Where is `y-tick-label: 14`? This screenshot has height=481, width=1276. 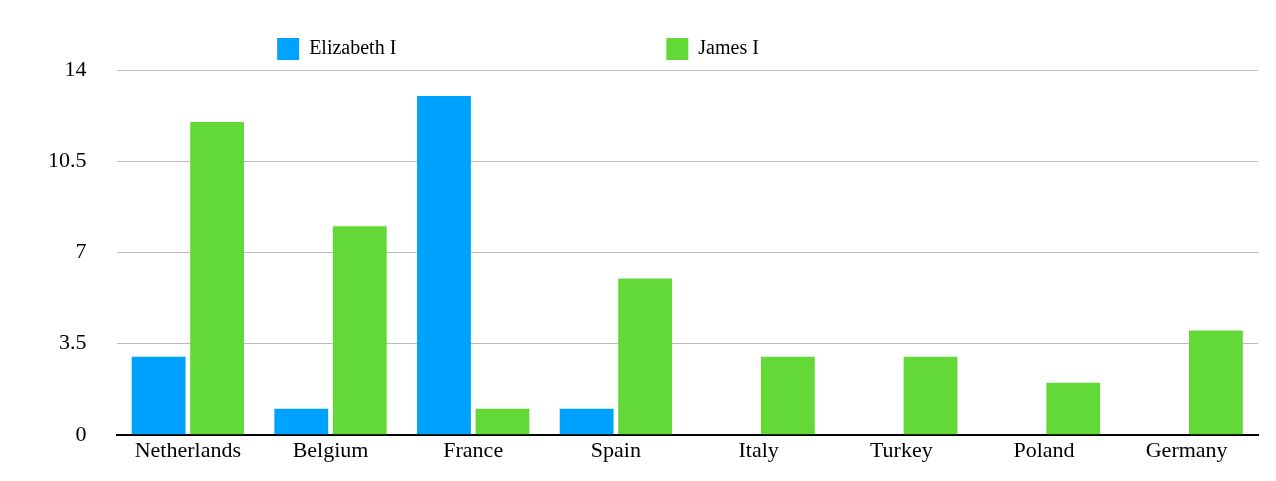
y-tick-label: 14 is located at coordinates (75, 68).